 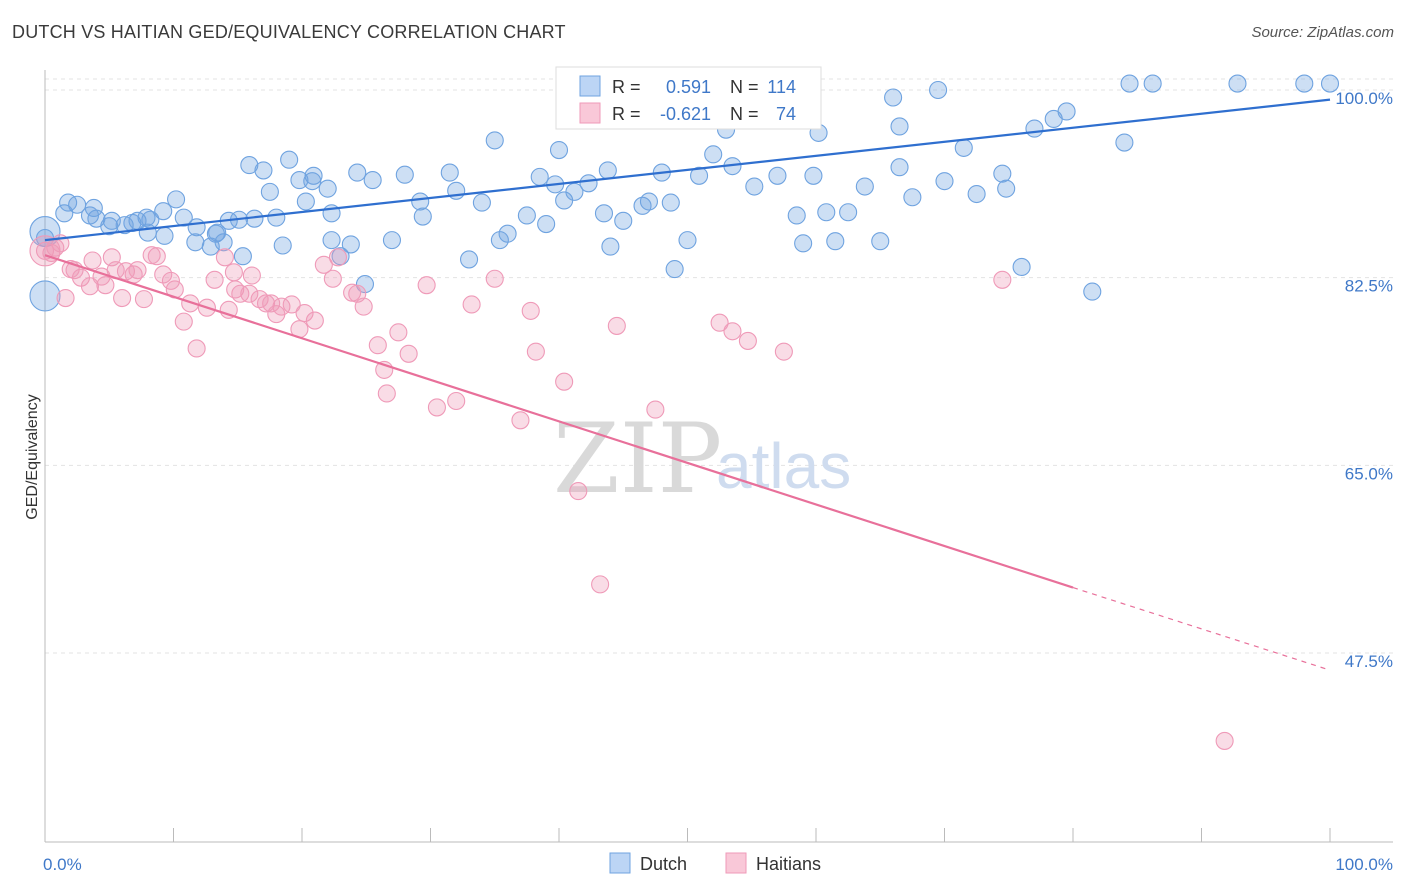 What do you see at coordinates (1364, 380) in the screenshot?
I see `y-tick-labels: 100.0% 82.5% 65.0% 47.5%` at bounding box center [1364, 380].